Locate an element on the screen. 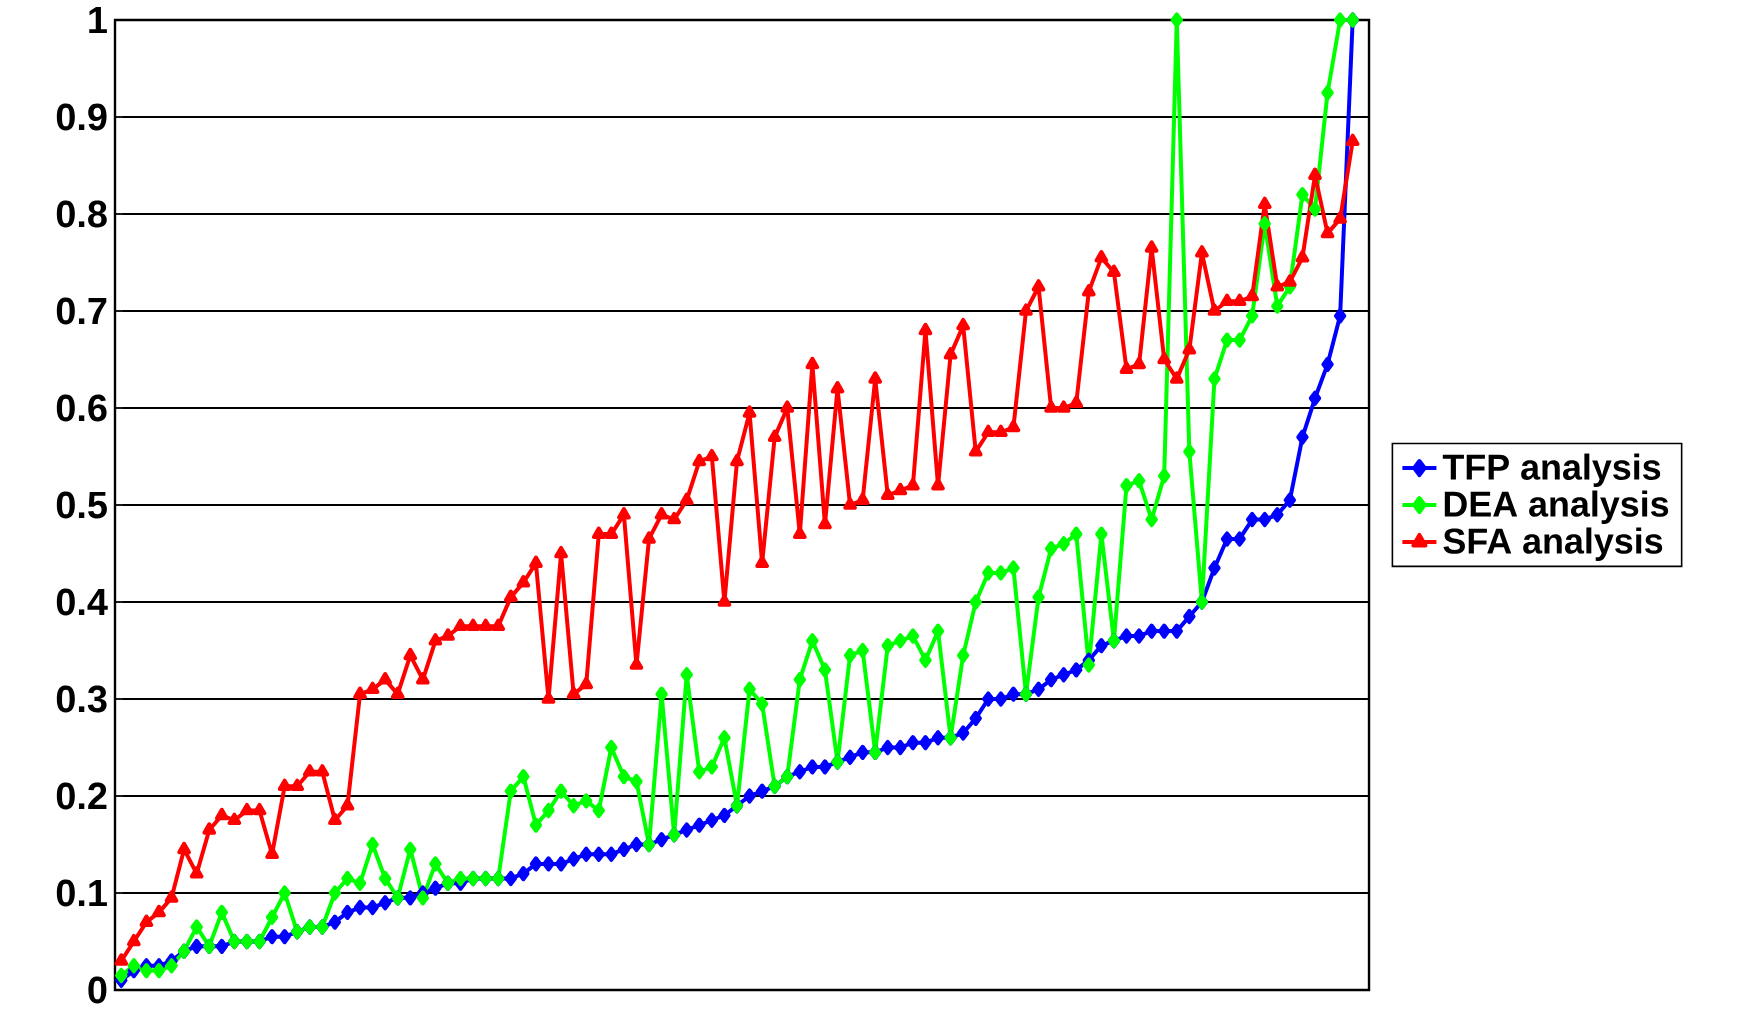 The width and height of the screenshot is (1756, 1010). y-tick-label: 0.3 is located at coordinates (81, 699).